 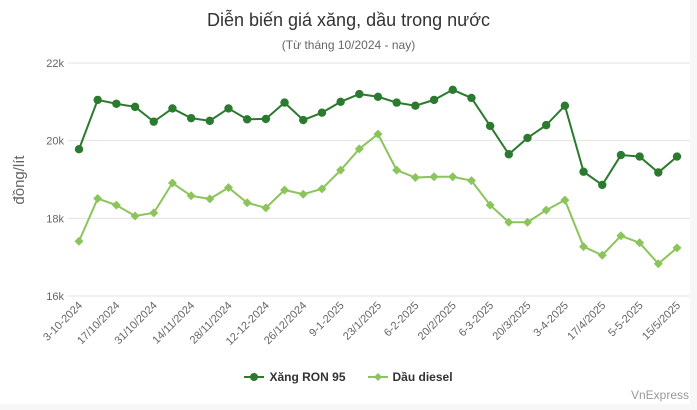 I want to click on legend: Xăng RON 95 Dầu diesel, so click(x=348, y=377).